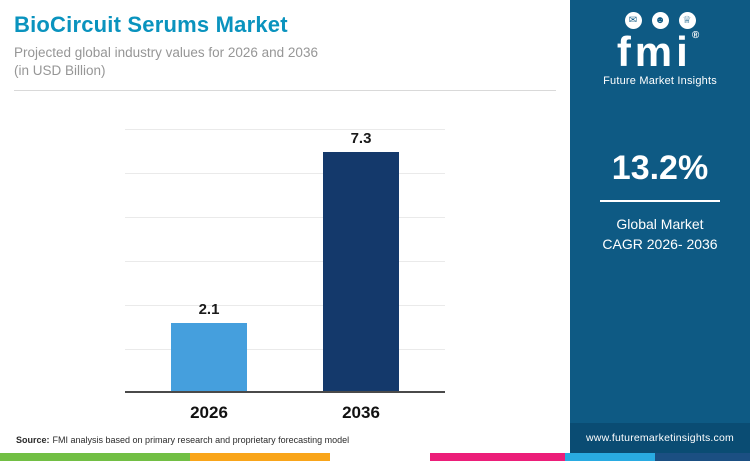 The image size is (750, 461). What do you see at coordinates (151, 24) in the screenshot?
I see `page-title: BioCircuit Serums Market` at bounding box center [151, 24].